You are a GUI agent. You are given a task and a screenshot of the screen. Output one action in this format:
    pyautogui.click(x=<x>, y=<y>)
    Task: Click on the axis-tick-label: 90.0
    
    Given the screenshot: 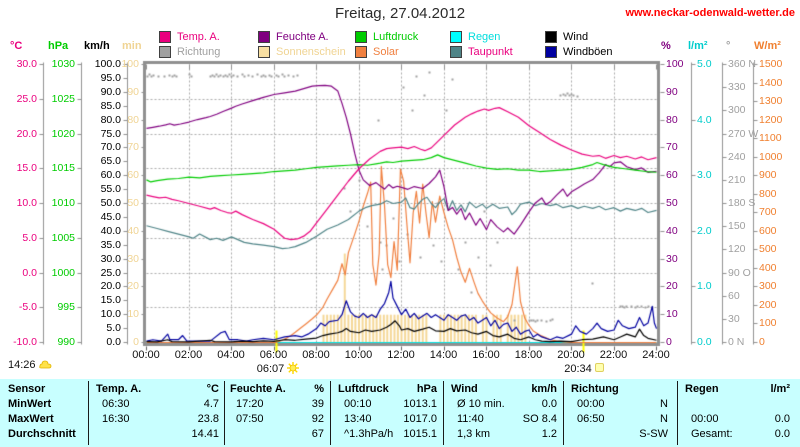 What is the action you would take?
    pyautogui.click(x=110, y=91)
    